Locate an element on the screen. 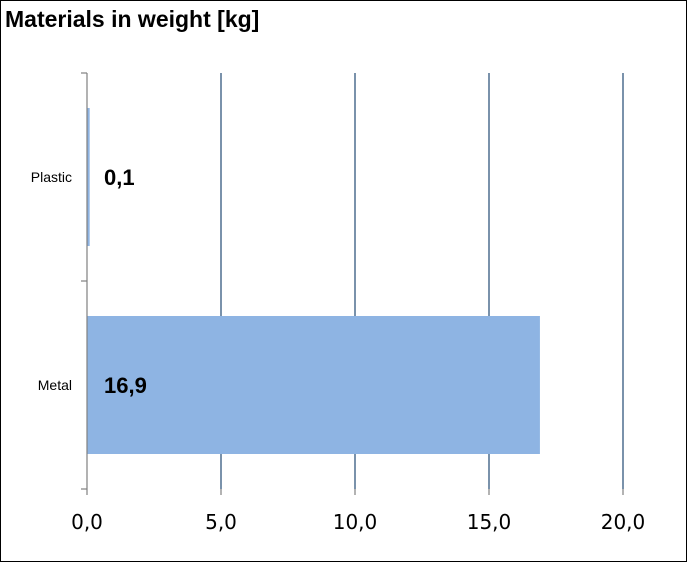 Image resolution: width=687 pixels, height=563 pixels. x-tick-label: 5,0 is located at coordinates (221, 522).